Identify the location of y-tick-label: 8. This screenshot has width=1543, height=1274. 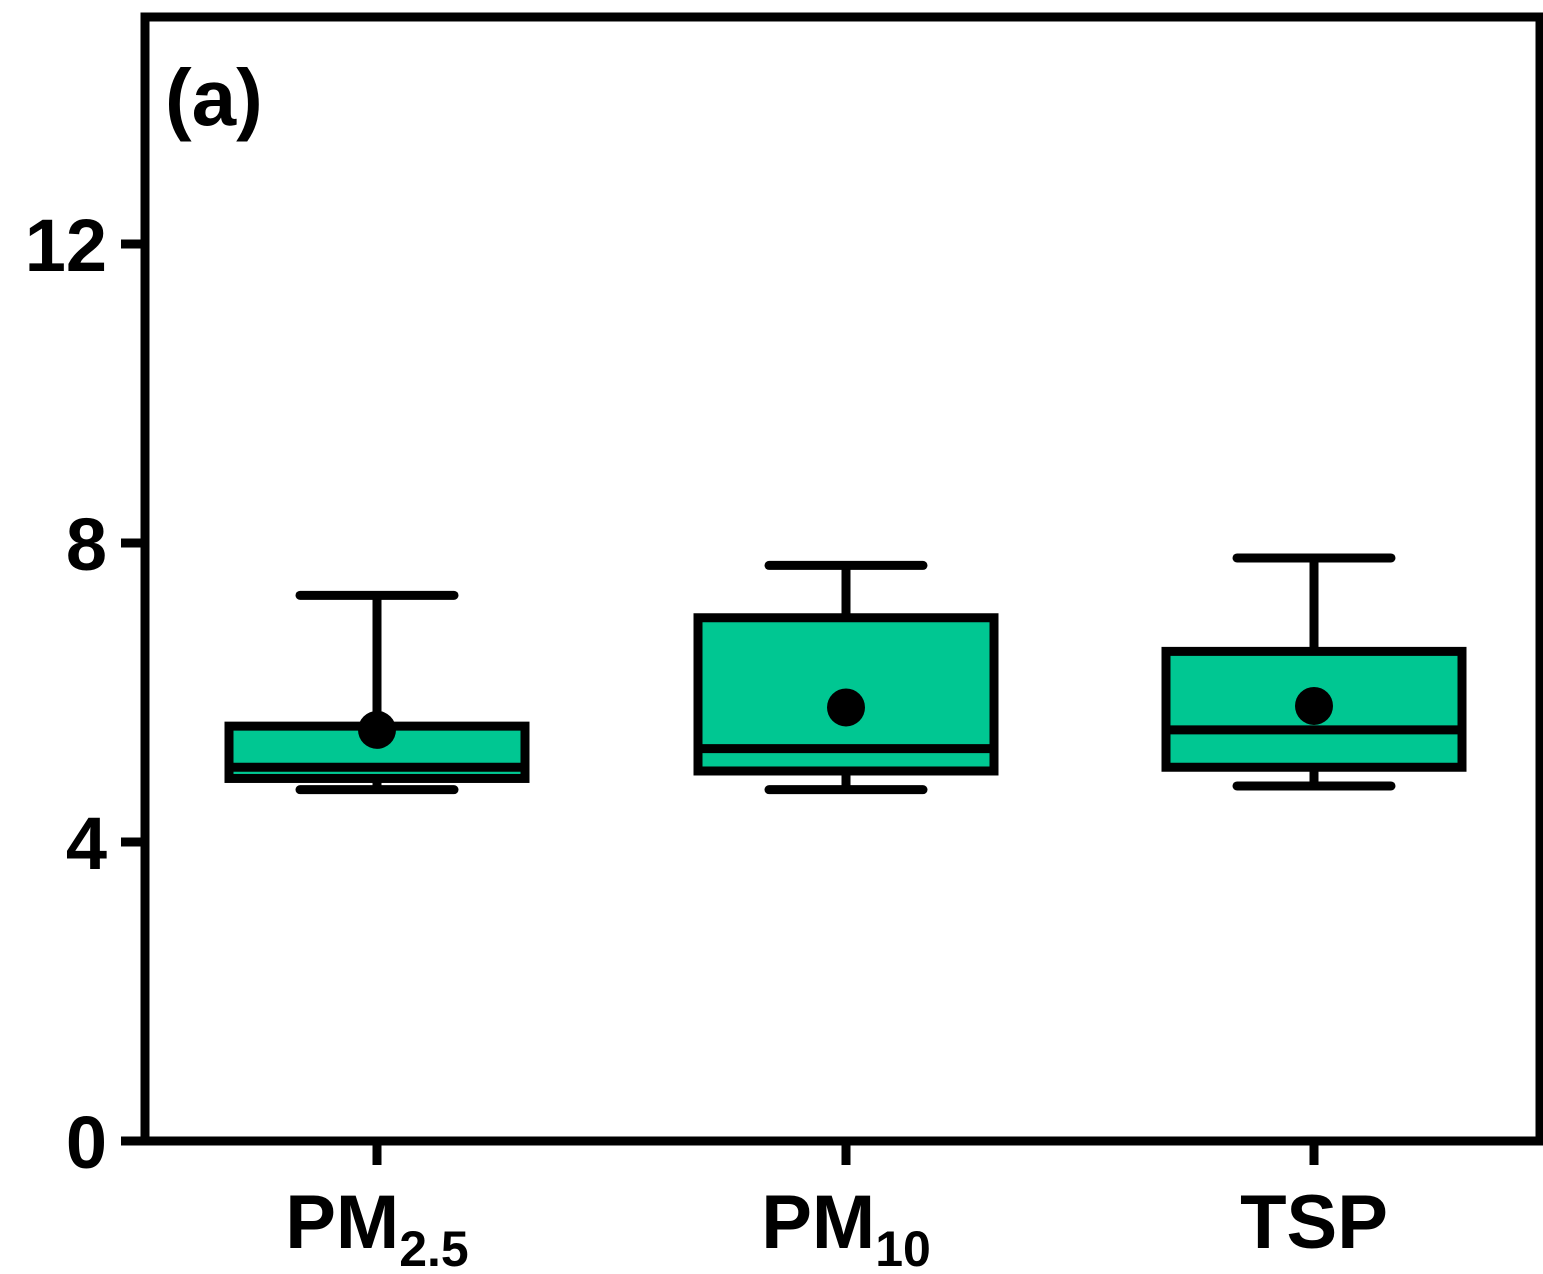
(86, 544).